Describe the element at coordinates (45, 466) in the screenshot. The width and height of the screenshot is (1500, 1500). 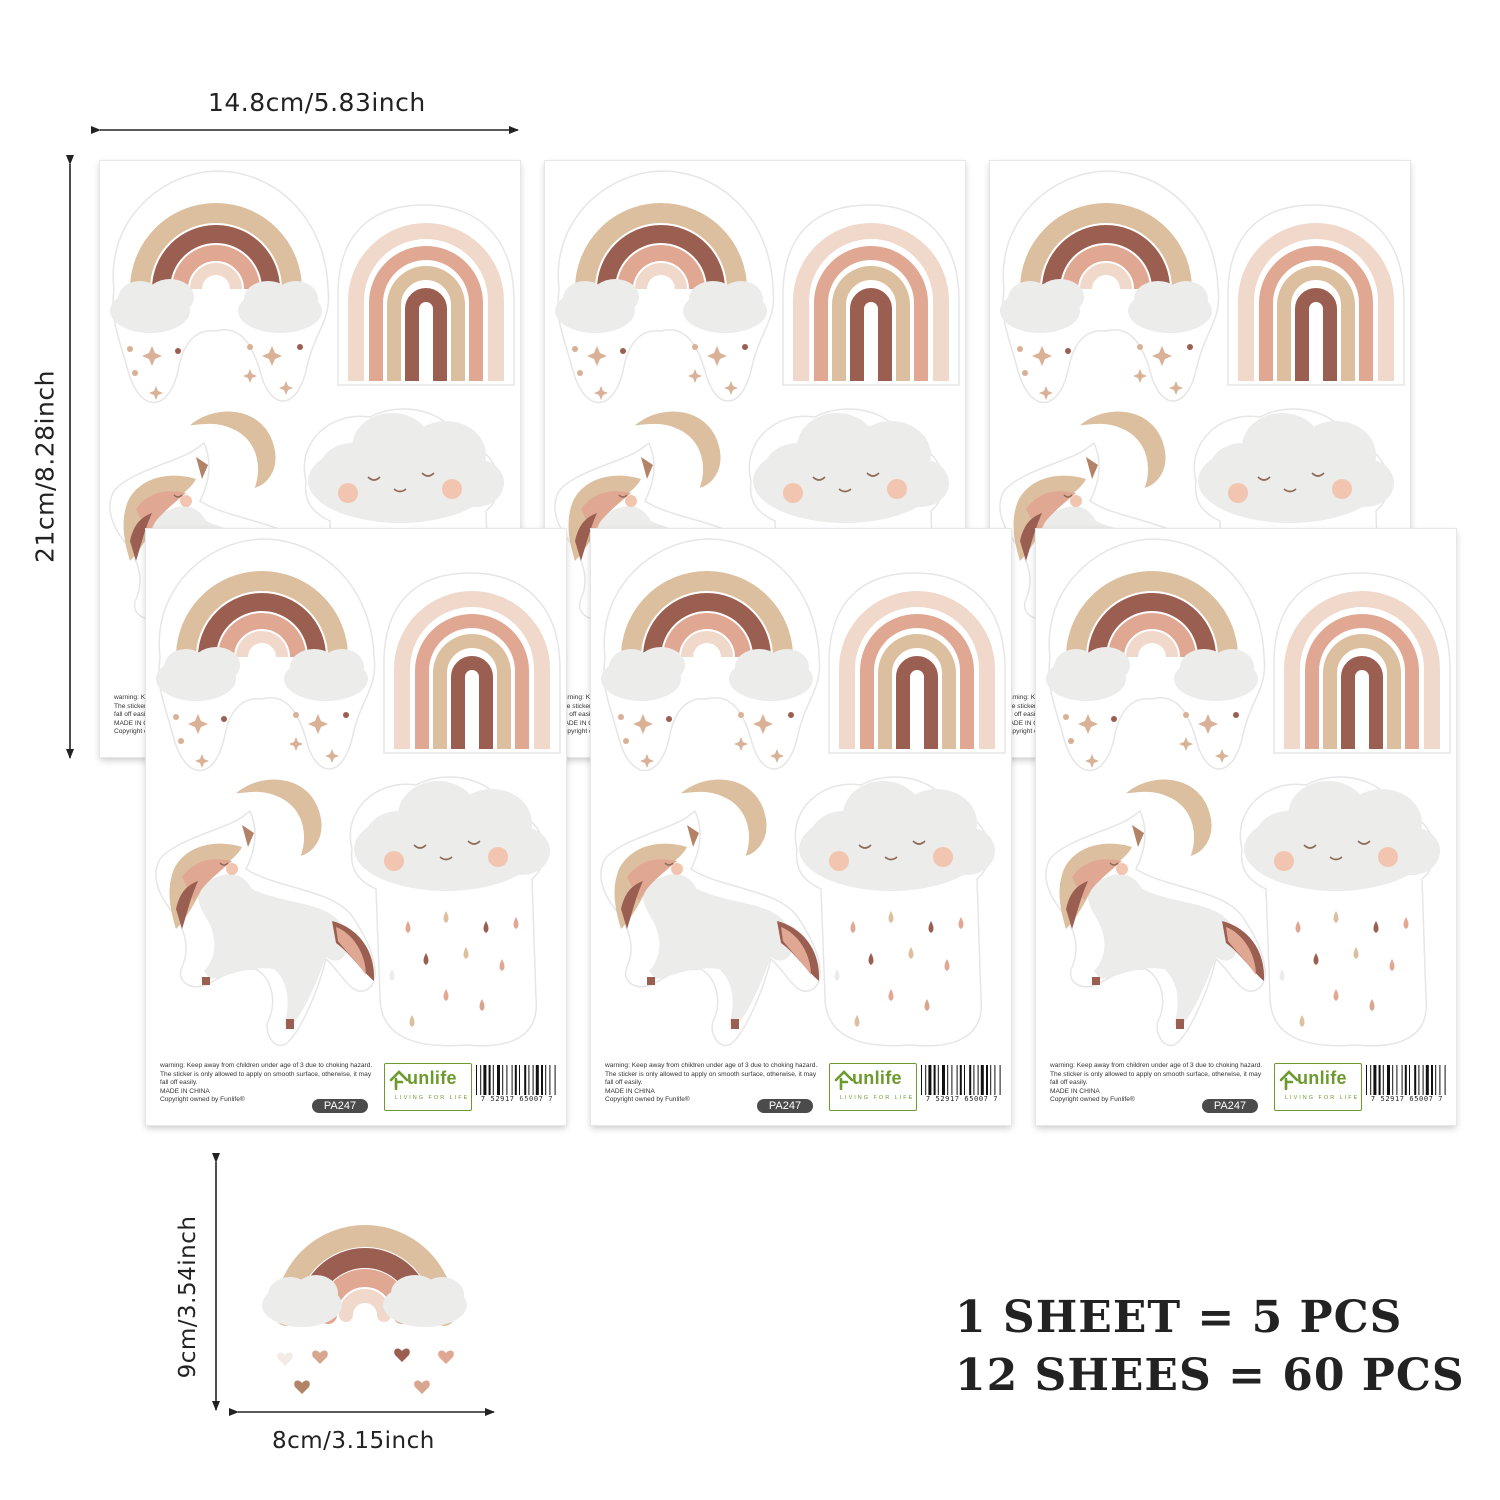
I see `sheet-height-label: 21cm/8.28inch` at that location.